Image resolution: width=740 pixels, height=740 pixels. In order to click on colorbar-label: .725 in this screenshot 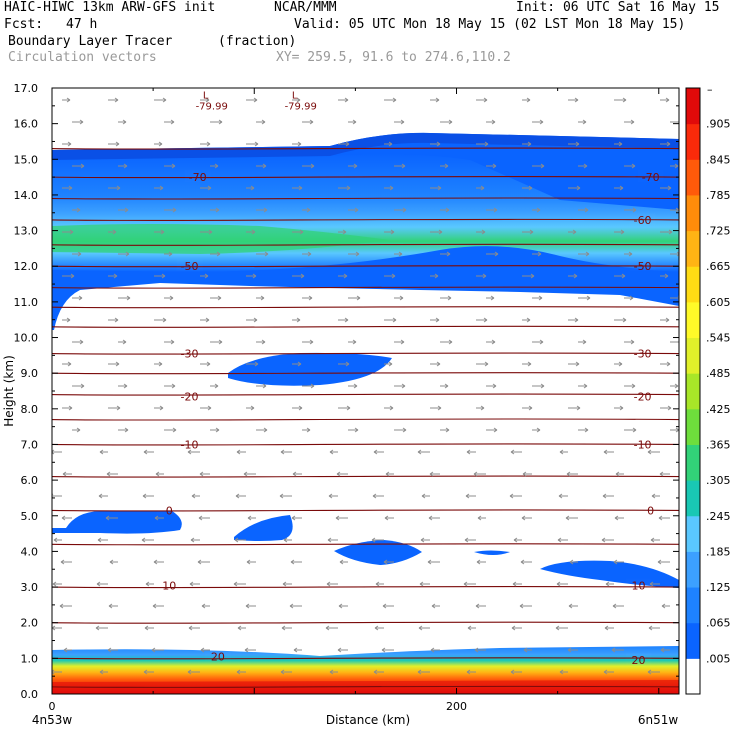, I will do `click(718, 231)`.